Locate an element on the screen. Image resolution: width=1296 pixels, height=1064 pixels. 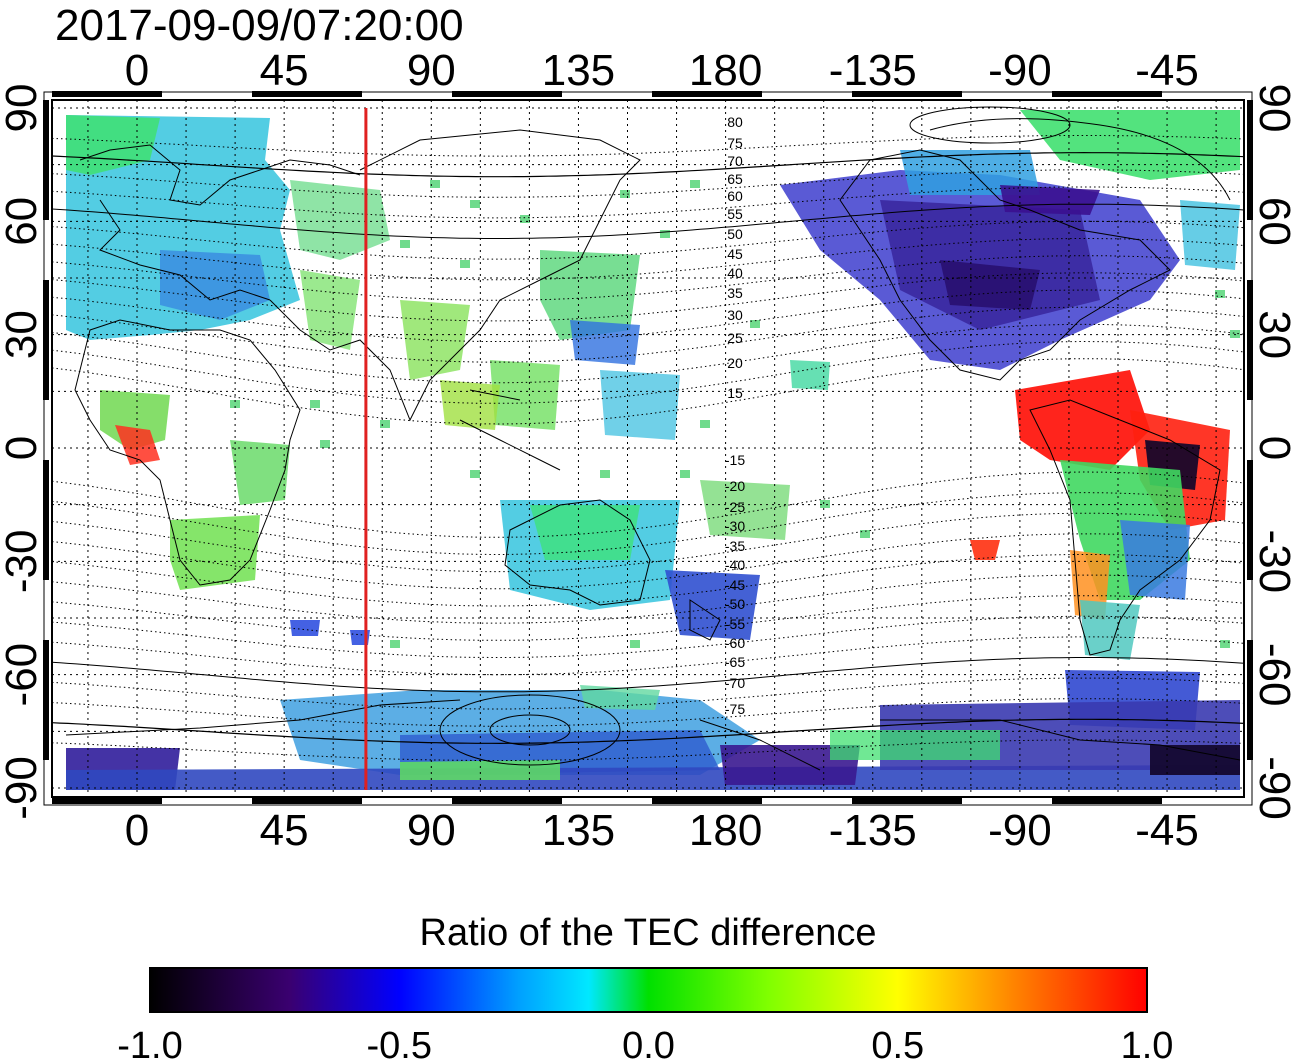
x-tick-label-bottom: 180 is located at coordinates (725, 830).